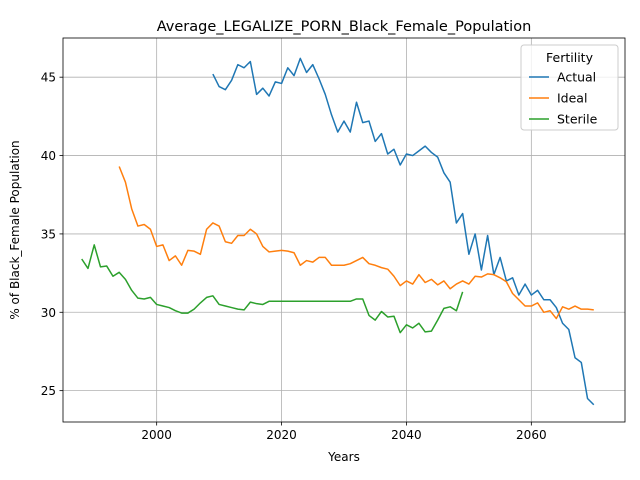 The image size is (640, 480). Describe the element at coordinates (48, 391) in the screenshot. I see `y-tick-label: 25` at that location.